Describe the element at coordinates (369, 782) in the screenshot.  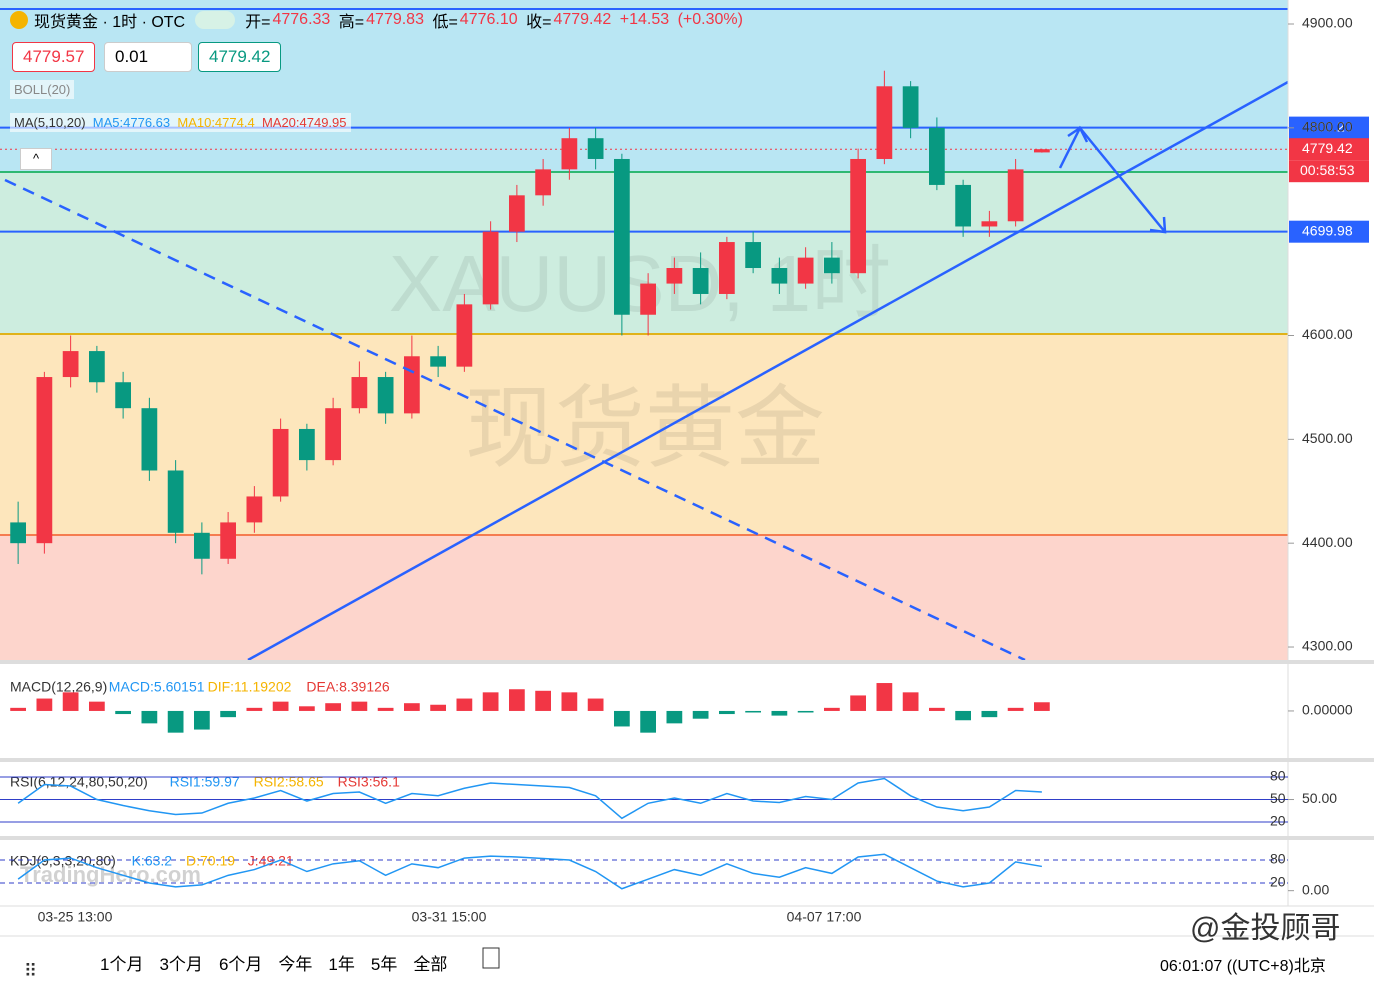
I see `indicator-value: RSI3:56.1` at that location.